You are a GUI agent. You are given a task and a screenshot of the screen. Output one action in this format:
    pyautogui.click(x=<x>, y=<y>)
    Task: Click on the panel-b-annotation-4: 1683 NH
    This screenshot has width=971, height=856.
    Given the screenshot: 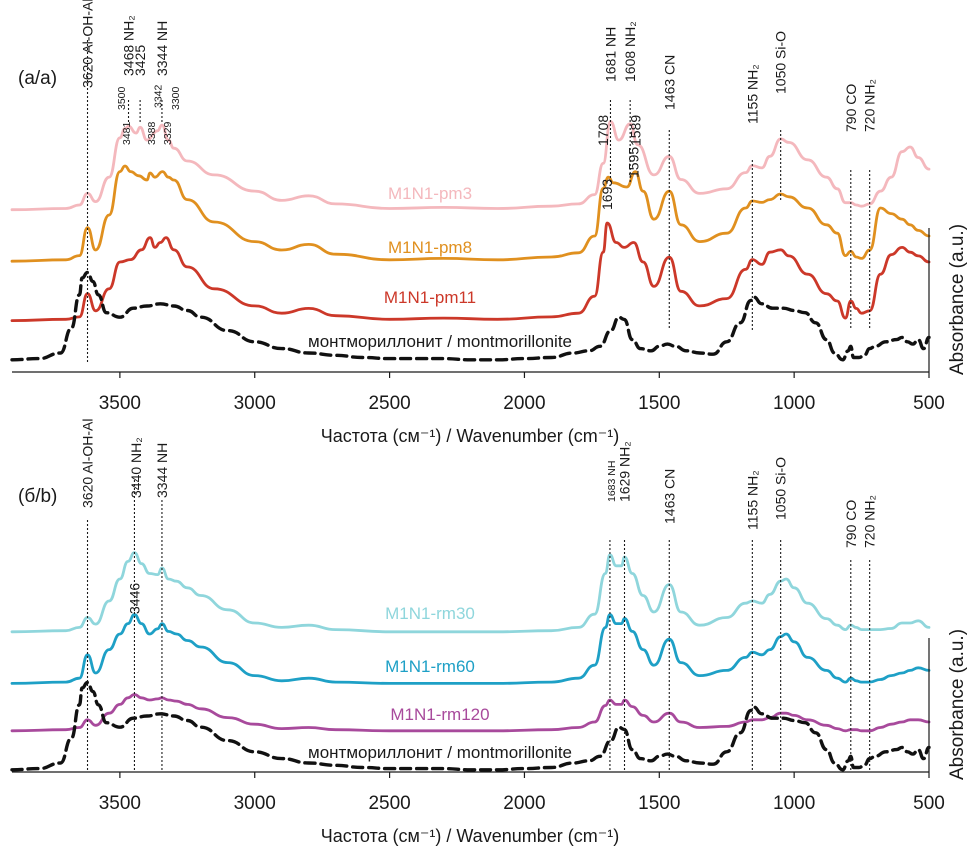 What is the action you would take?
    pyautogui.click(x=612, y=481)
    